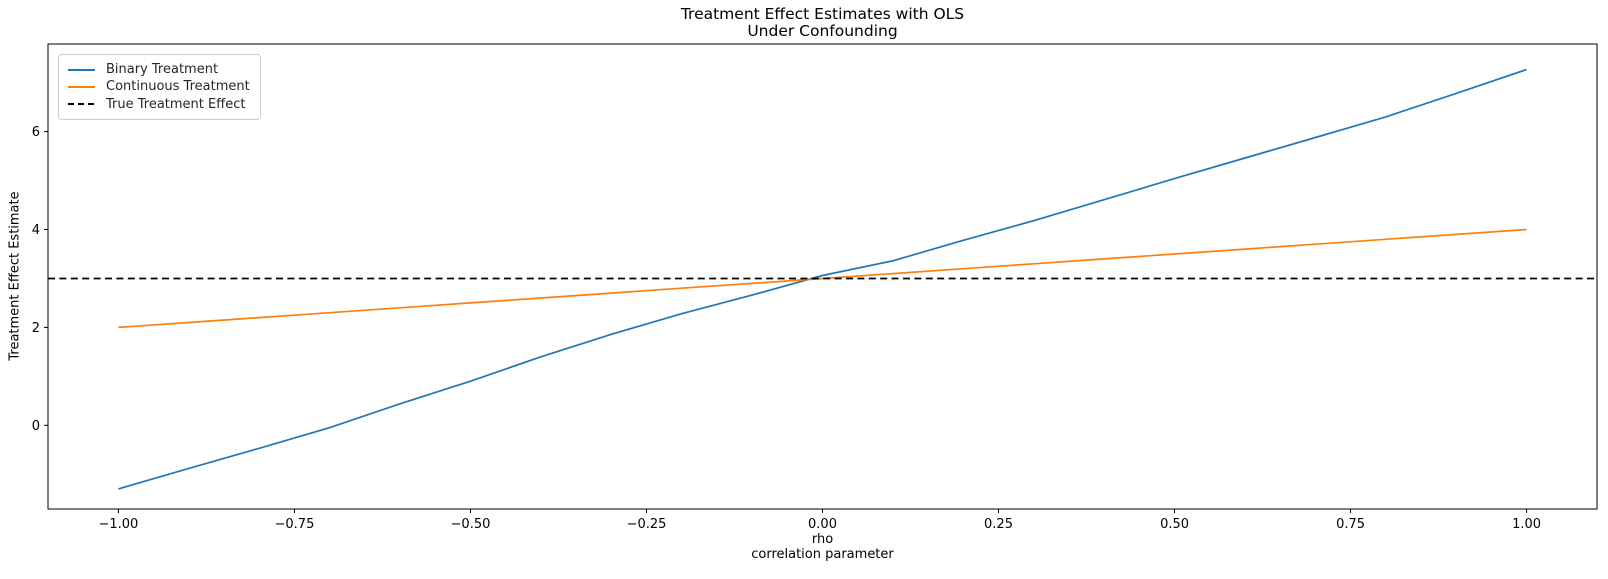 This screenshot has width=1608, height=579. What do you see at coordinates (162, 70) in the screenshot?
I see `legend-label: Binary Treatment` at bounding box center [162, 70].